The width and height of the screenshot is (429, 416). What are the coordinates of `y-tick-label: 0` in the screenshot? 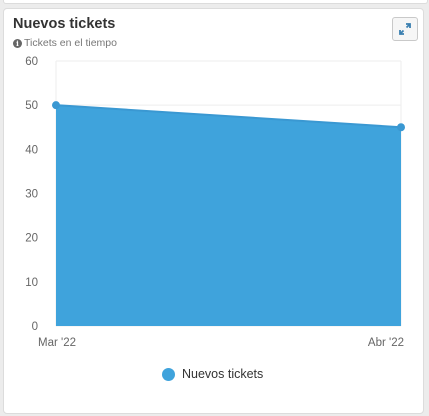 It's located at (35, 327).